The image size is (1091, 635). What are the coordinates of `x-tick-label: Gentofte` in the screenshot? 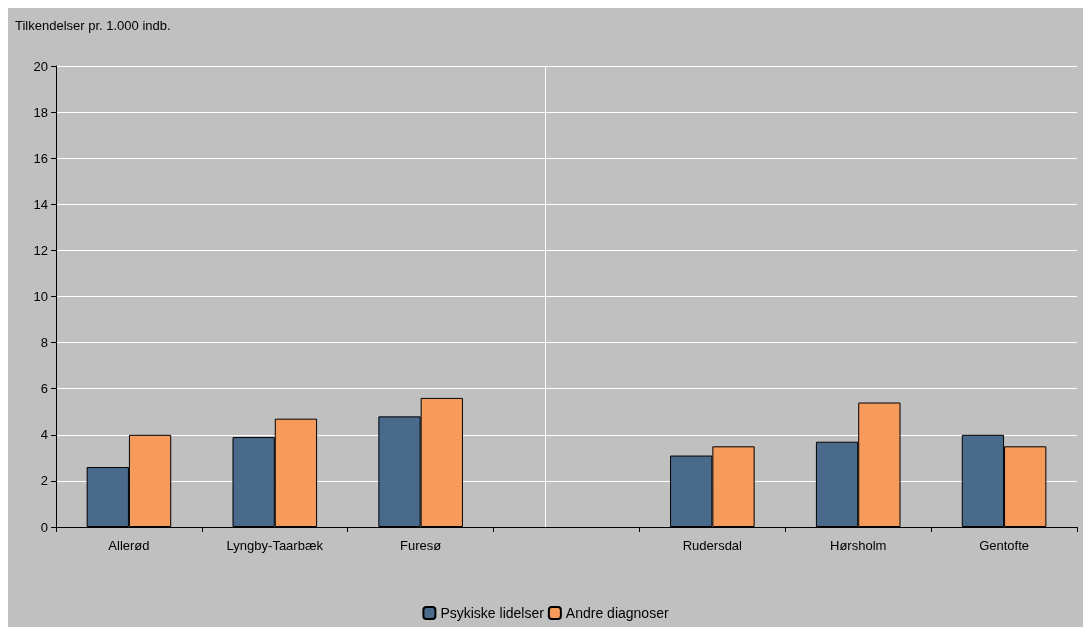 It's located at (1004, 545).